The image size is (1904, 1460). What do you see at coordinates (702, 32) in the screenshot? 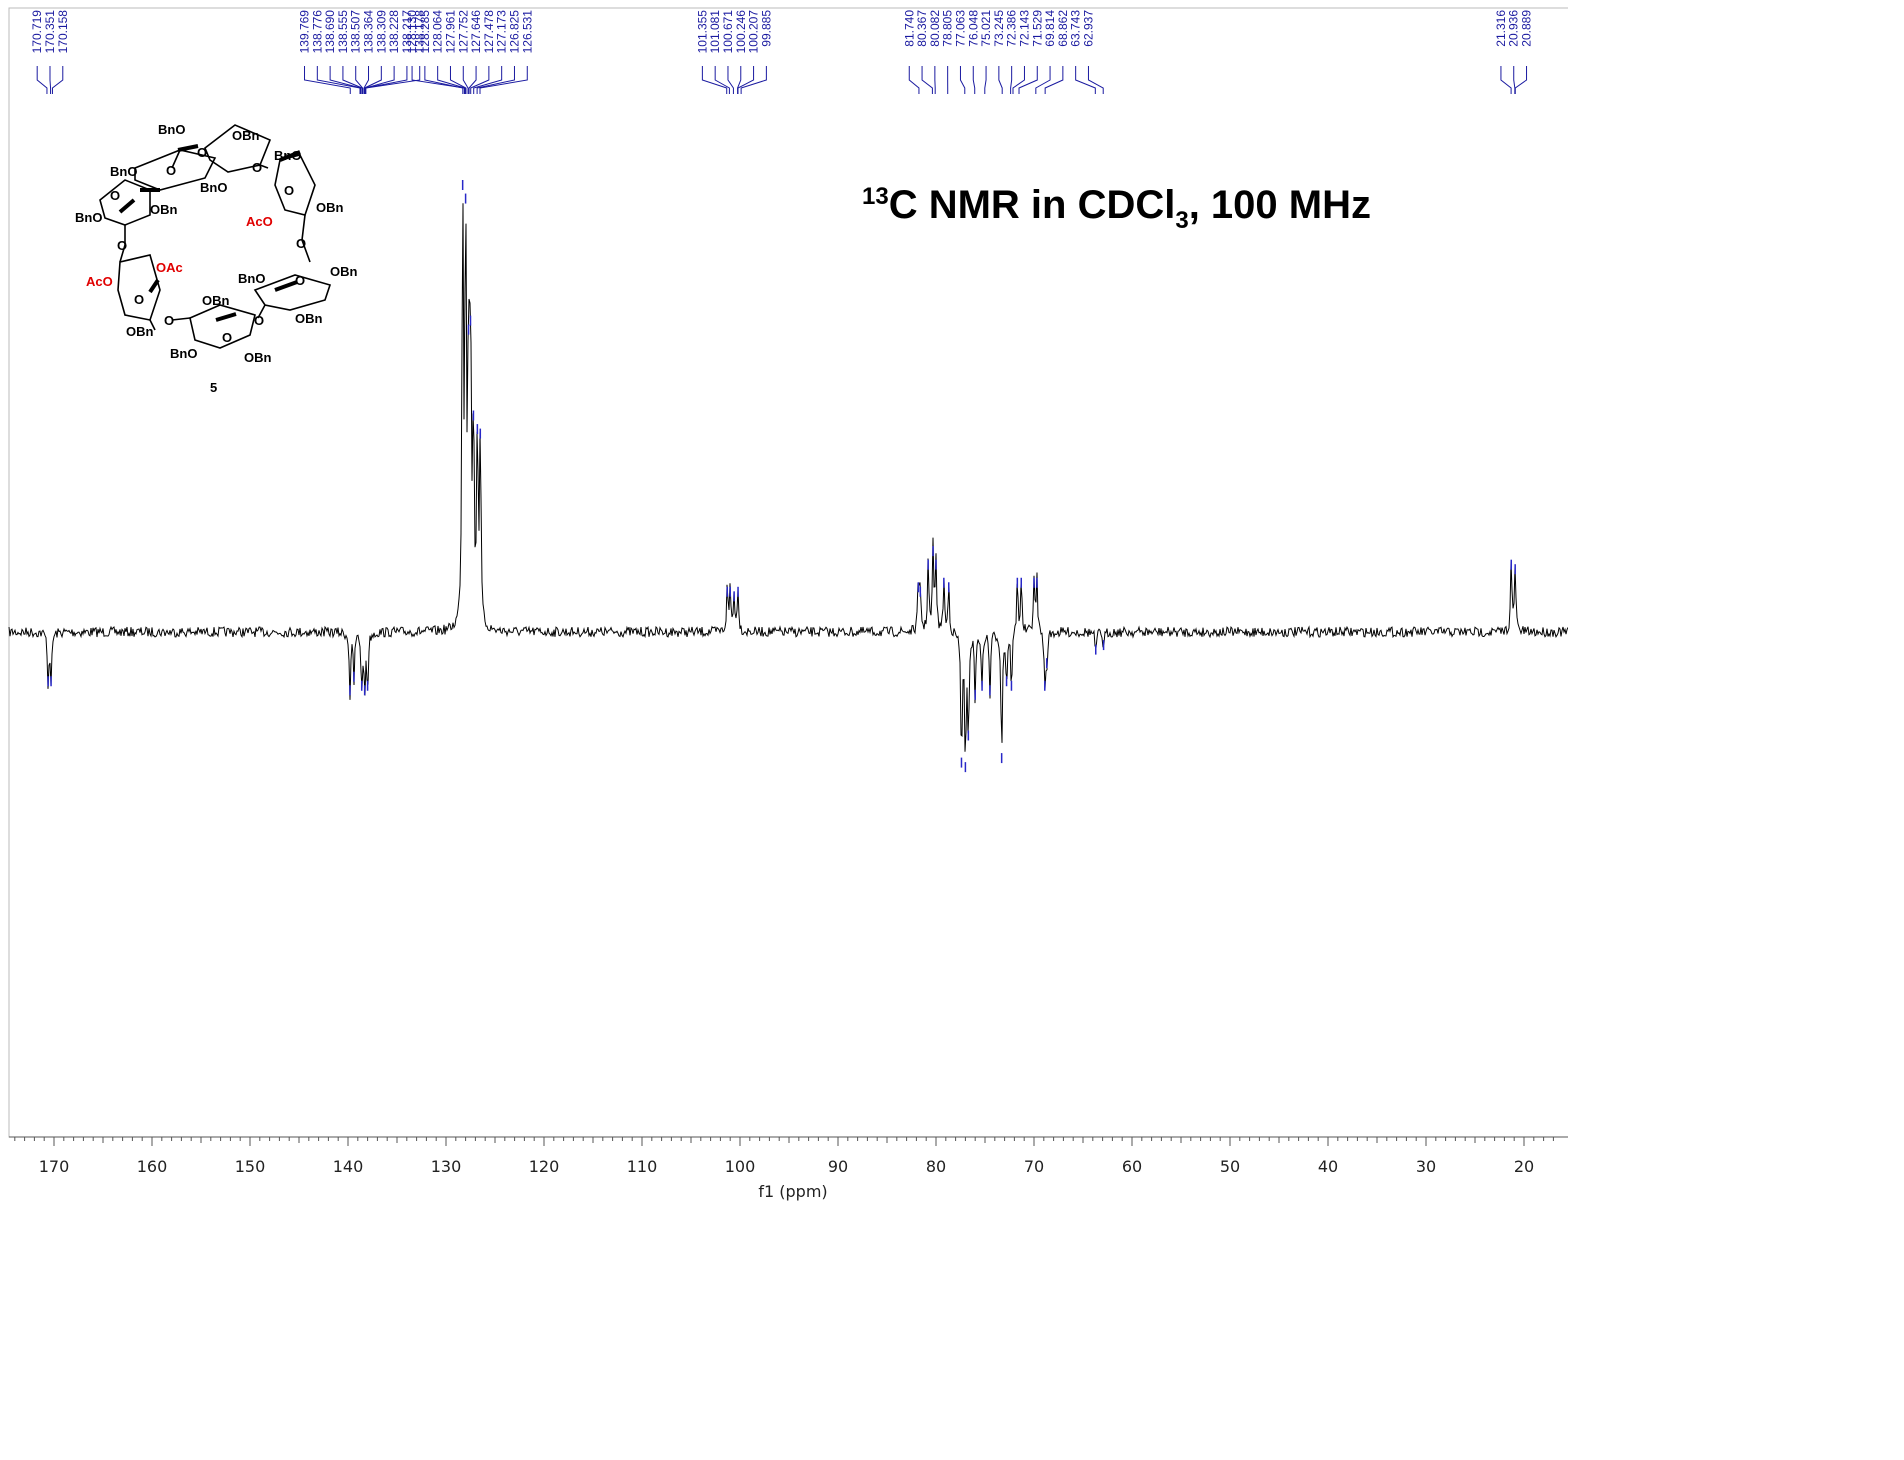
I see `peak-label: 101.355` at bounding box center [702, 32].